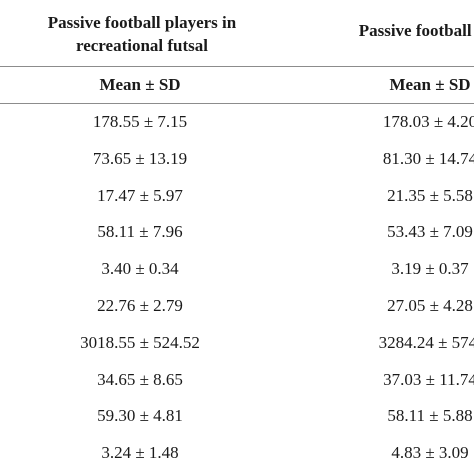 This screenshot has height=474, width=474. I want to click on table-cell-mean-sd: 73.65 ± 13.19, so click(140, 158).